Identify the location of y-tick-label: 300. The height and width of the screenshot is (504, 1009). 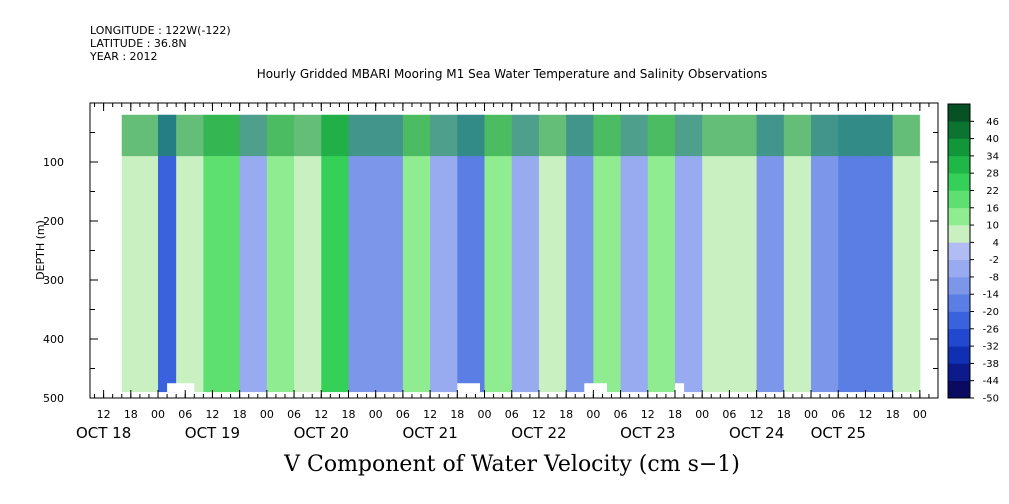
(53, 280).